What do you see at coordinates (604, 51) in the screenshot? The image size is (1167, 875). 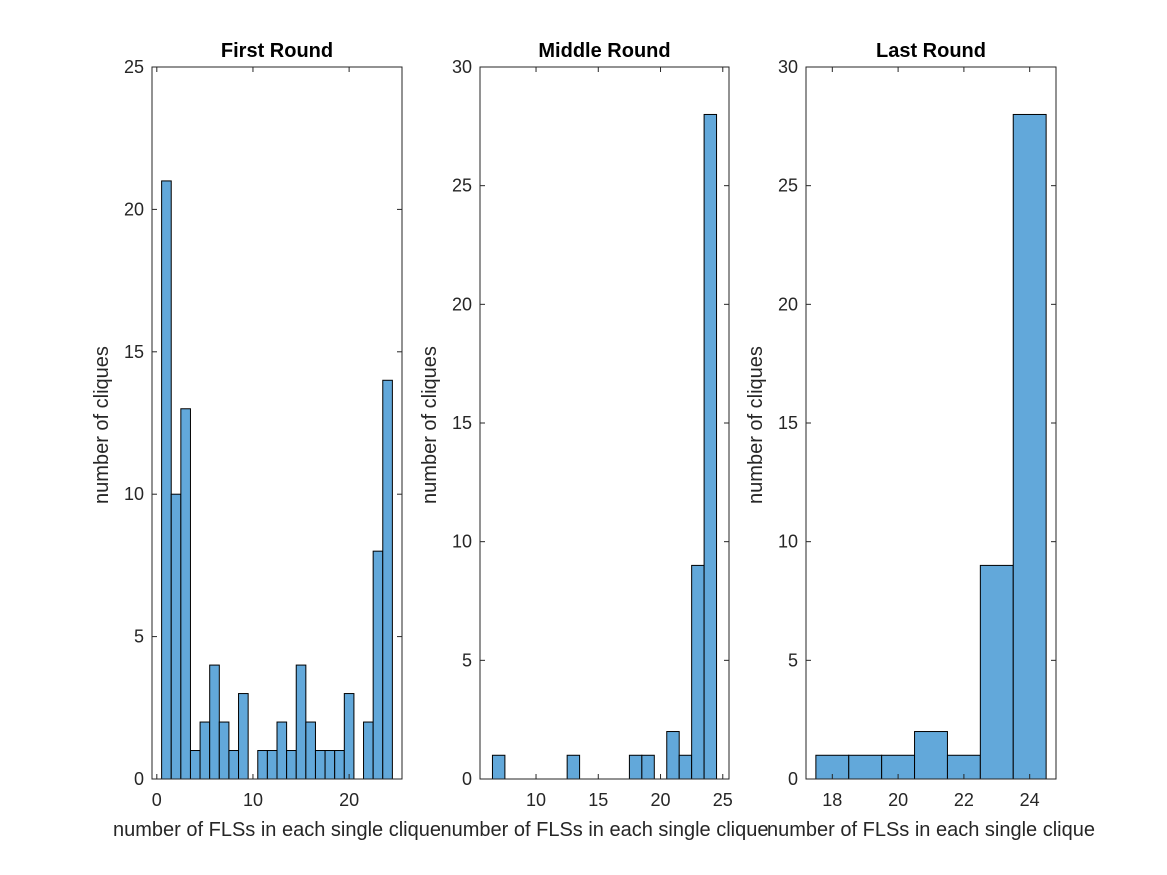 I see `chart-title: Middle Round` at bounding box center [604, 51].